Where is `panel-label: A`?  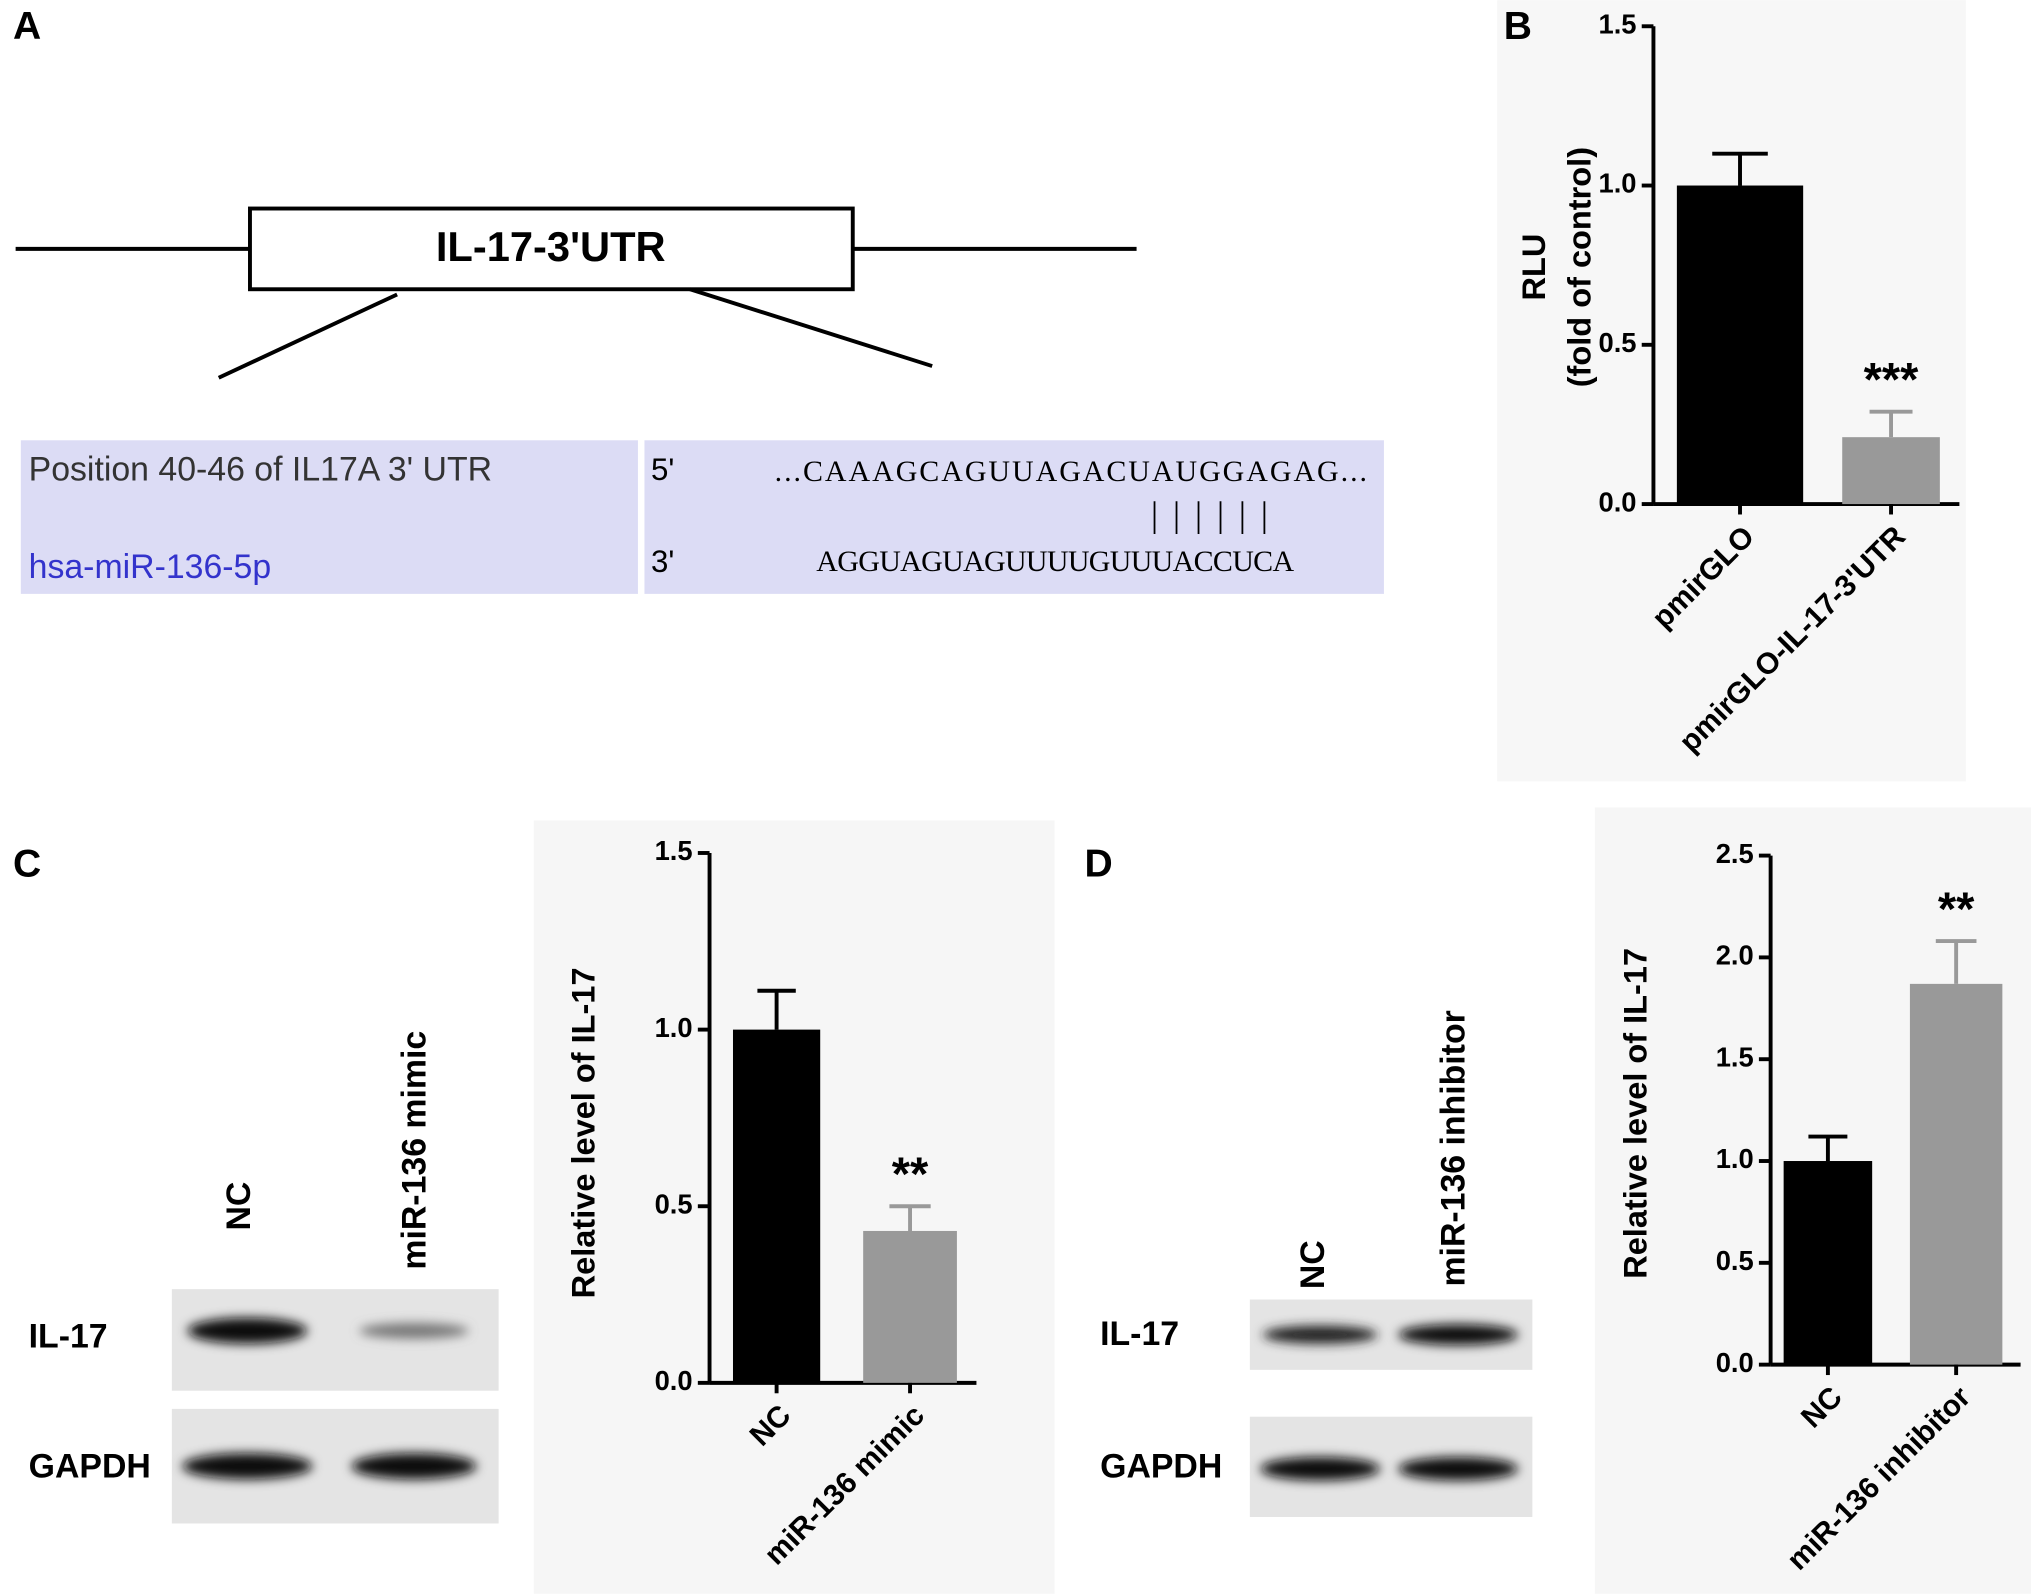 panel-label: A is located at coordinates (27, 26).